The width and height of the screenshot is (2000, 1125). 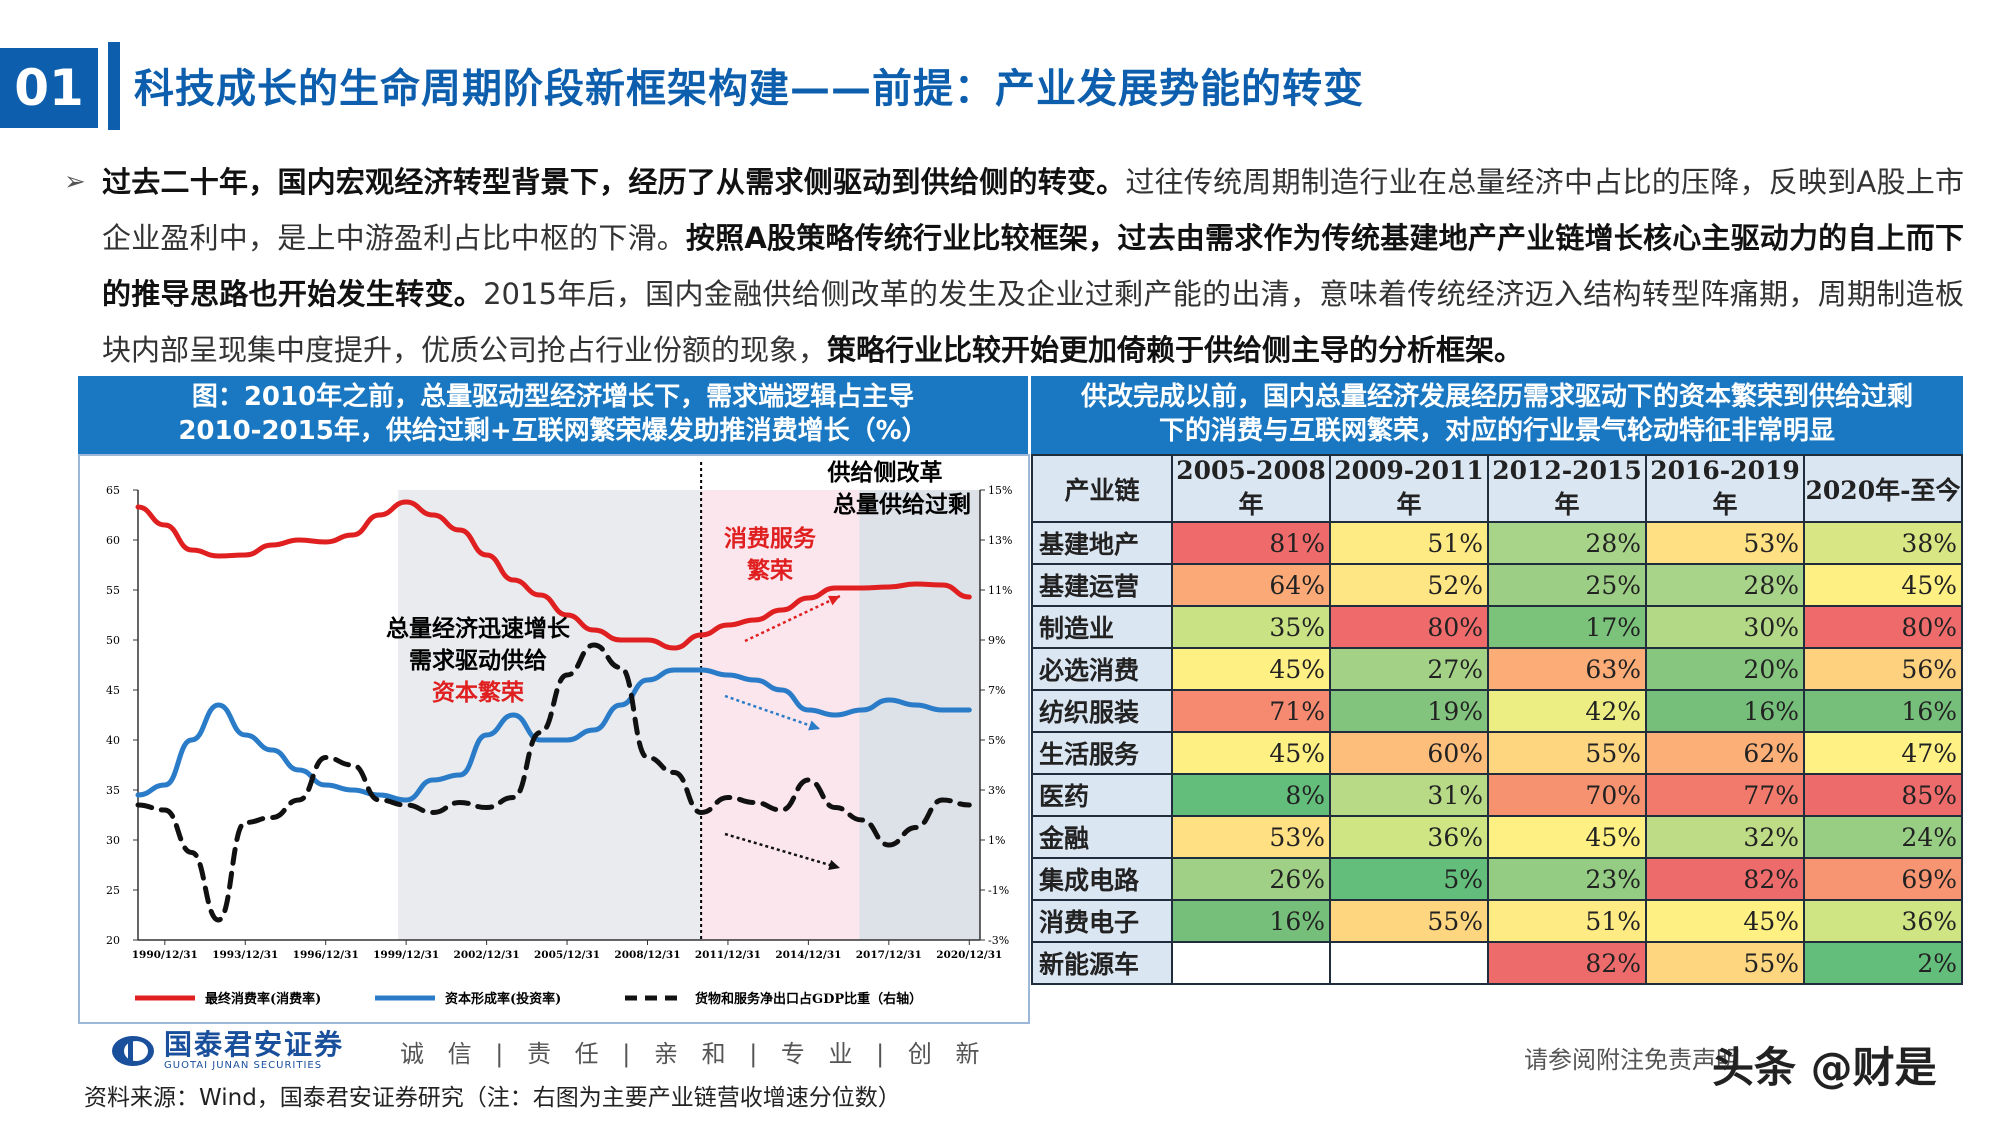 I want to click on y-left-tick-label: 40, so click(x=113, y=740).